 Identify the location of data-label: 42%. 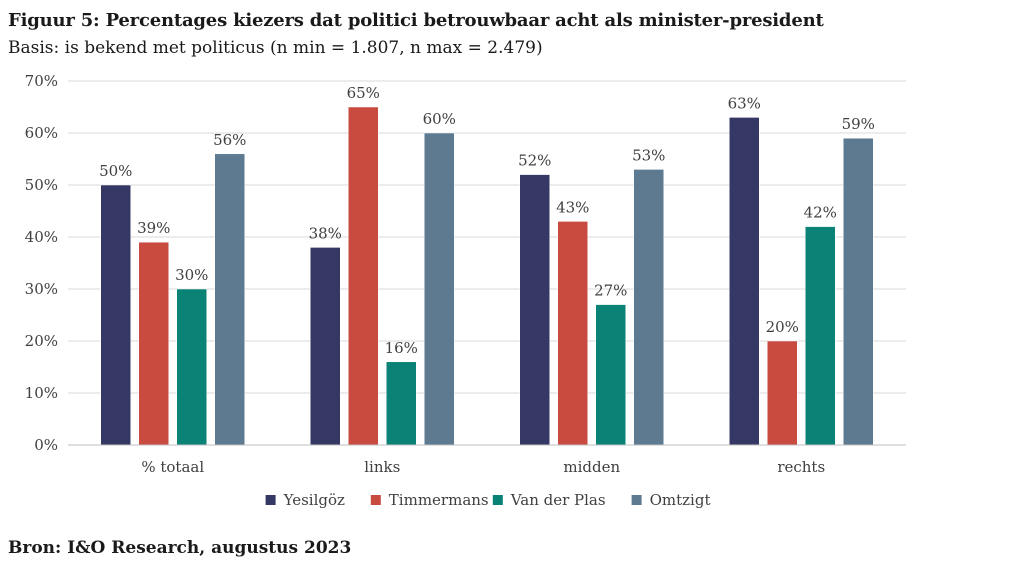
(820, 213).